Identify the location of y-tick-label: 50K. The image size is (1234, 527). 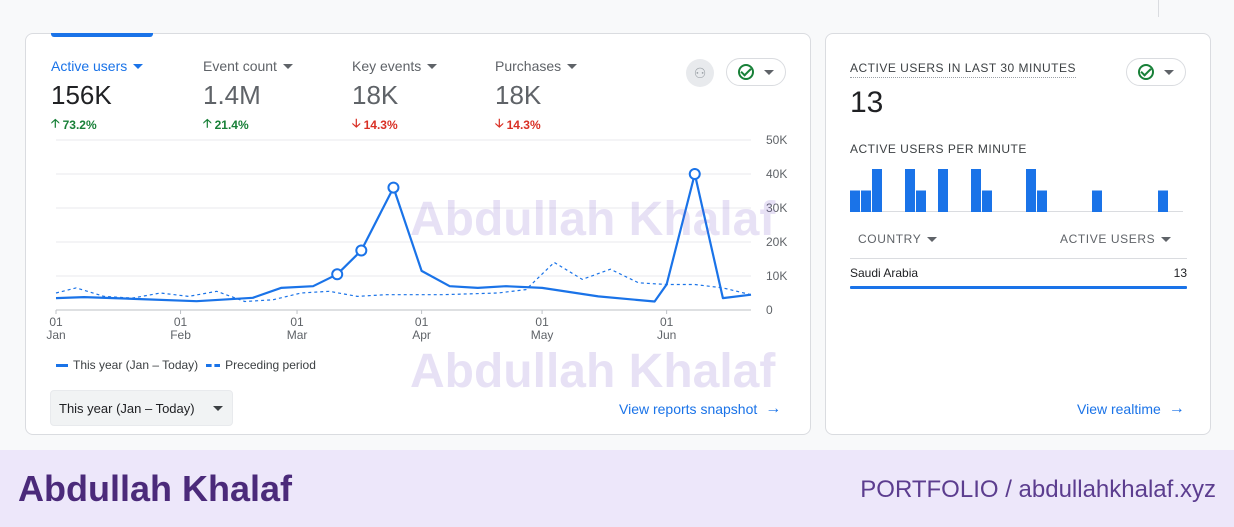
(776, 140).